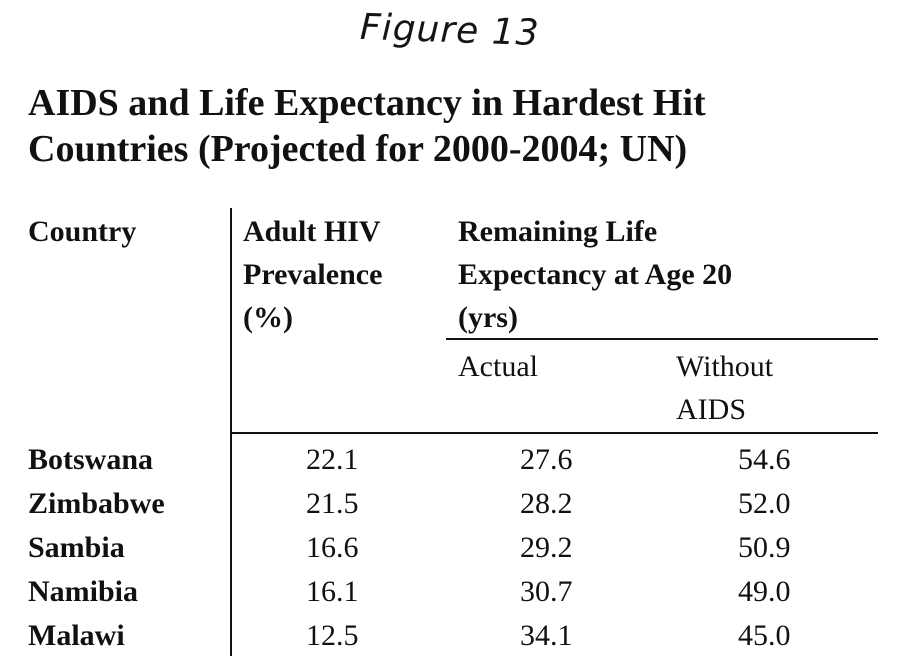 Image resolution: width=900 pixels, height=669 pixels. Describe the element at coordinates (554, 433) in the screenshot. I see `header-divider` at that location.